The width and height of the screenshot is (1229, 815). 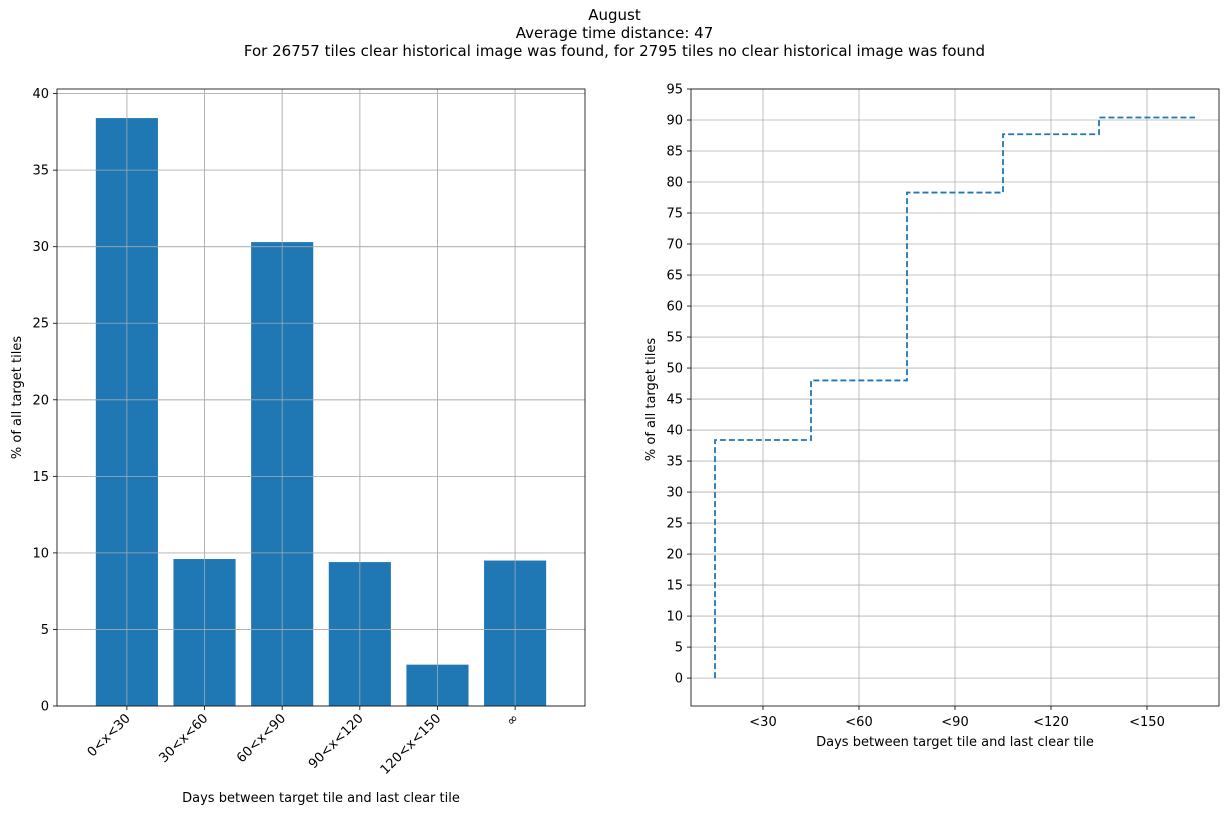 I want to click on y-tick-label: 95, so click(x=674, y=90).